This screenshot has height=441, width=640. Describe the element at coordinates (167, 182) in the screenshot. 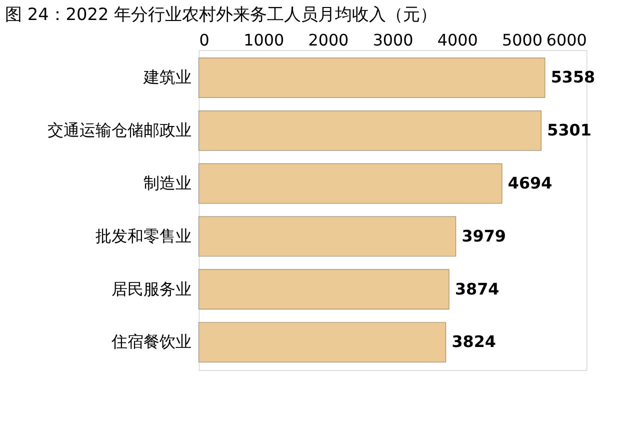

I see `y-tick-label: 制造业` at that location.